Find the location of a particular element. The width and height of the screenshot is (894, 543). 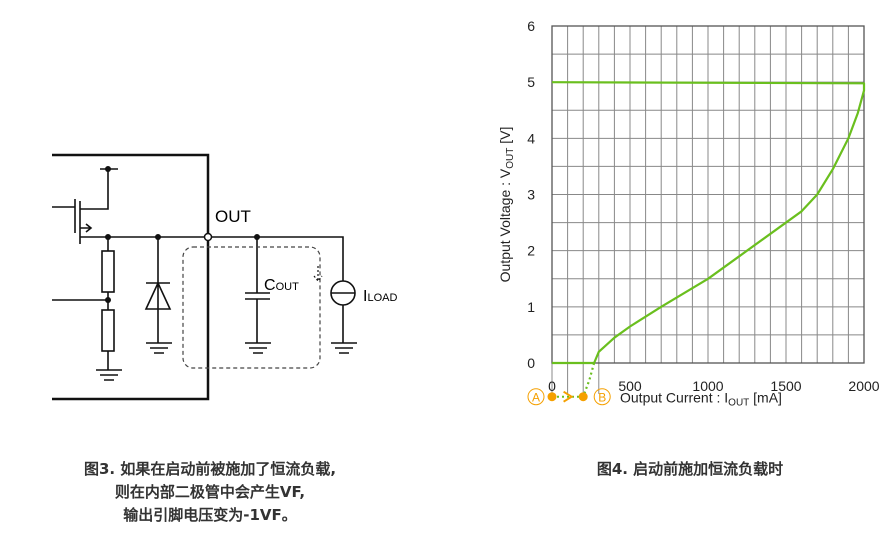

cout-label: COUT is located at coordinates (281, 285).